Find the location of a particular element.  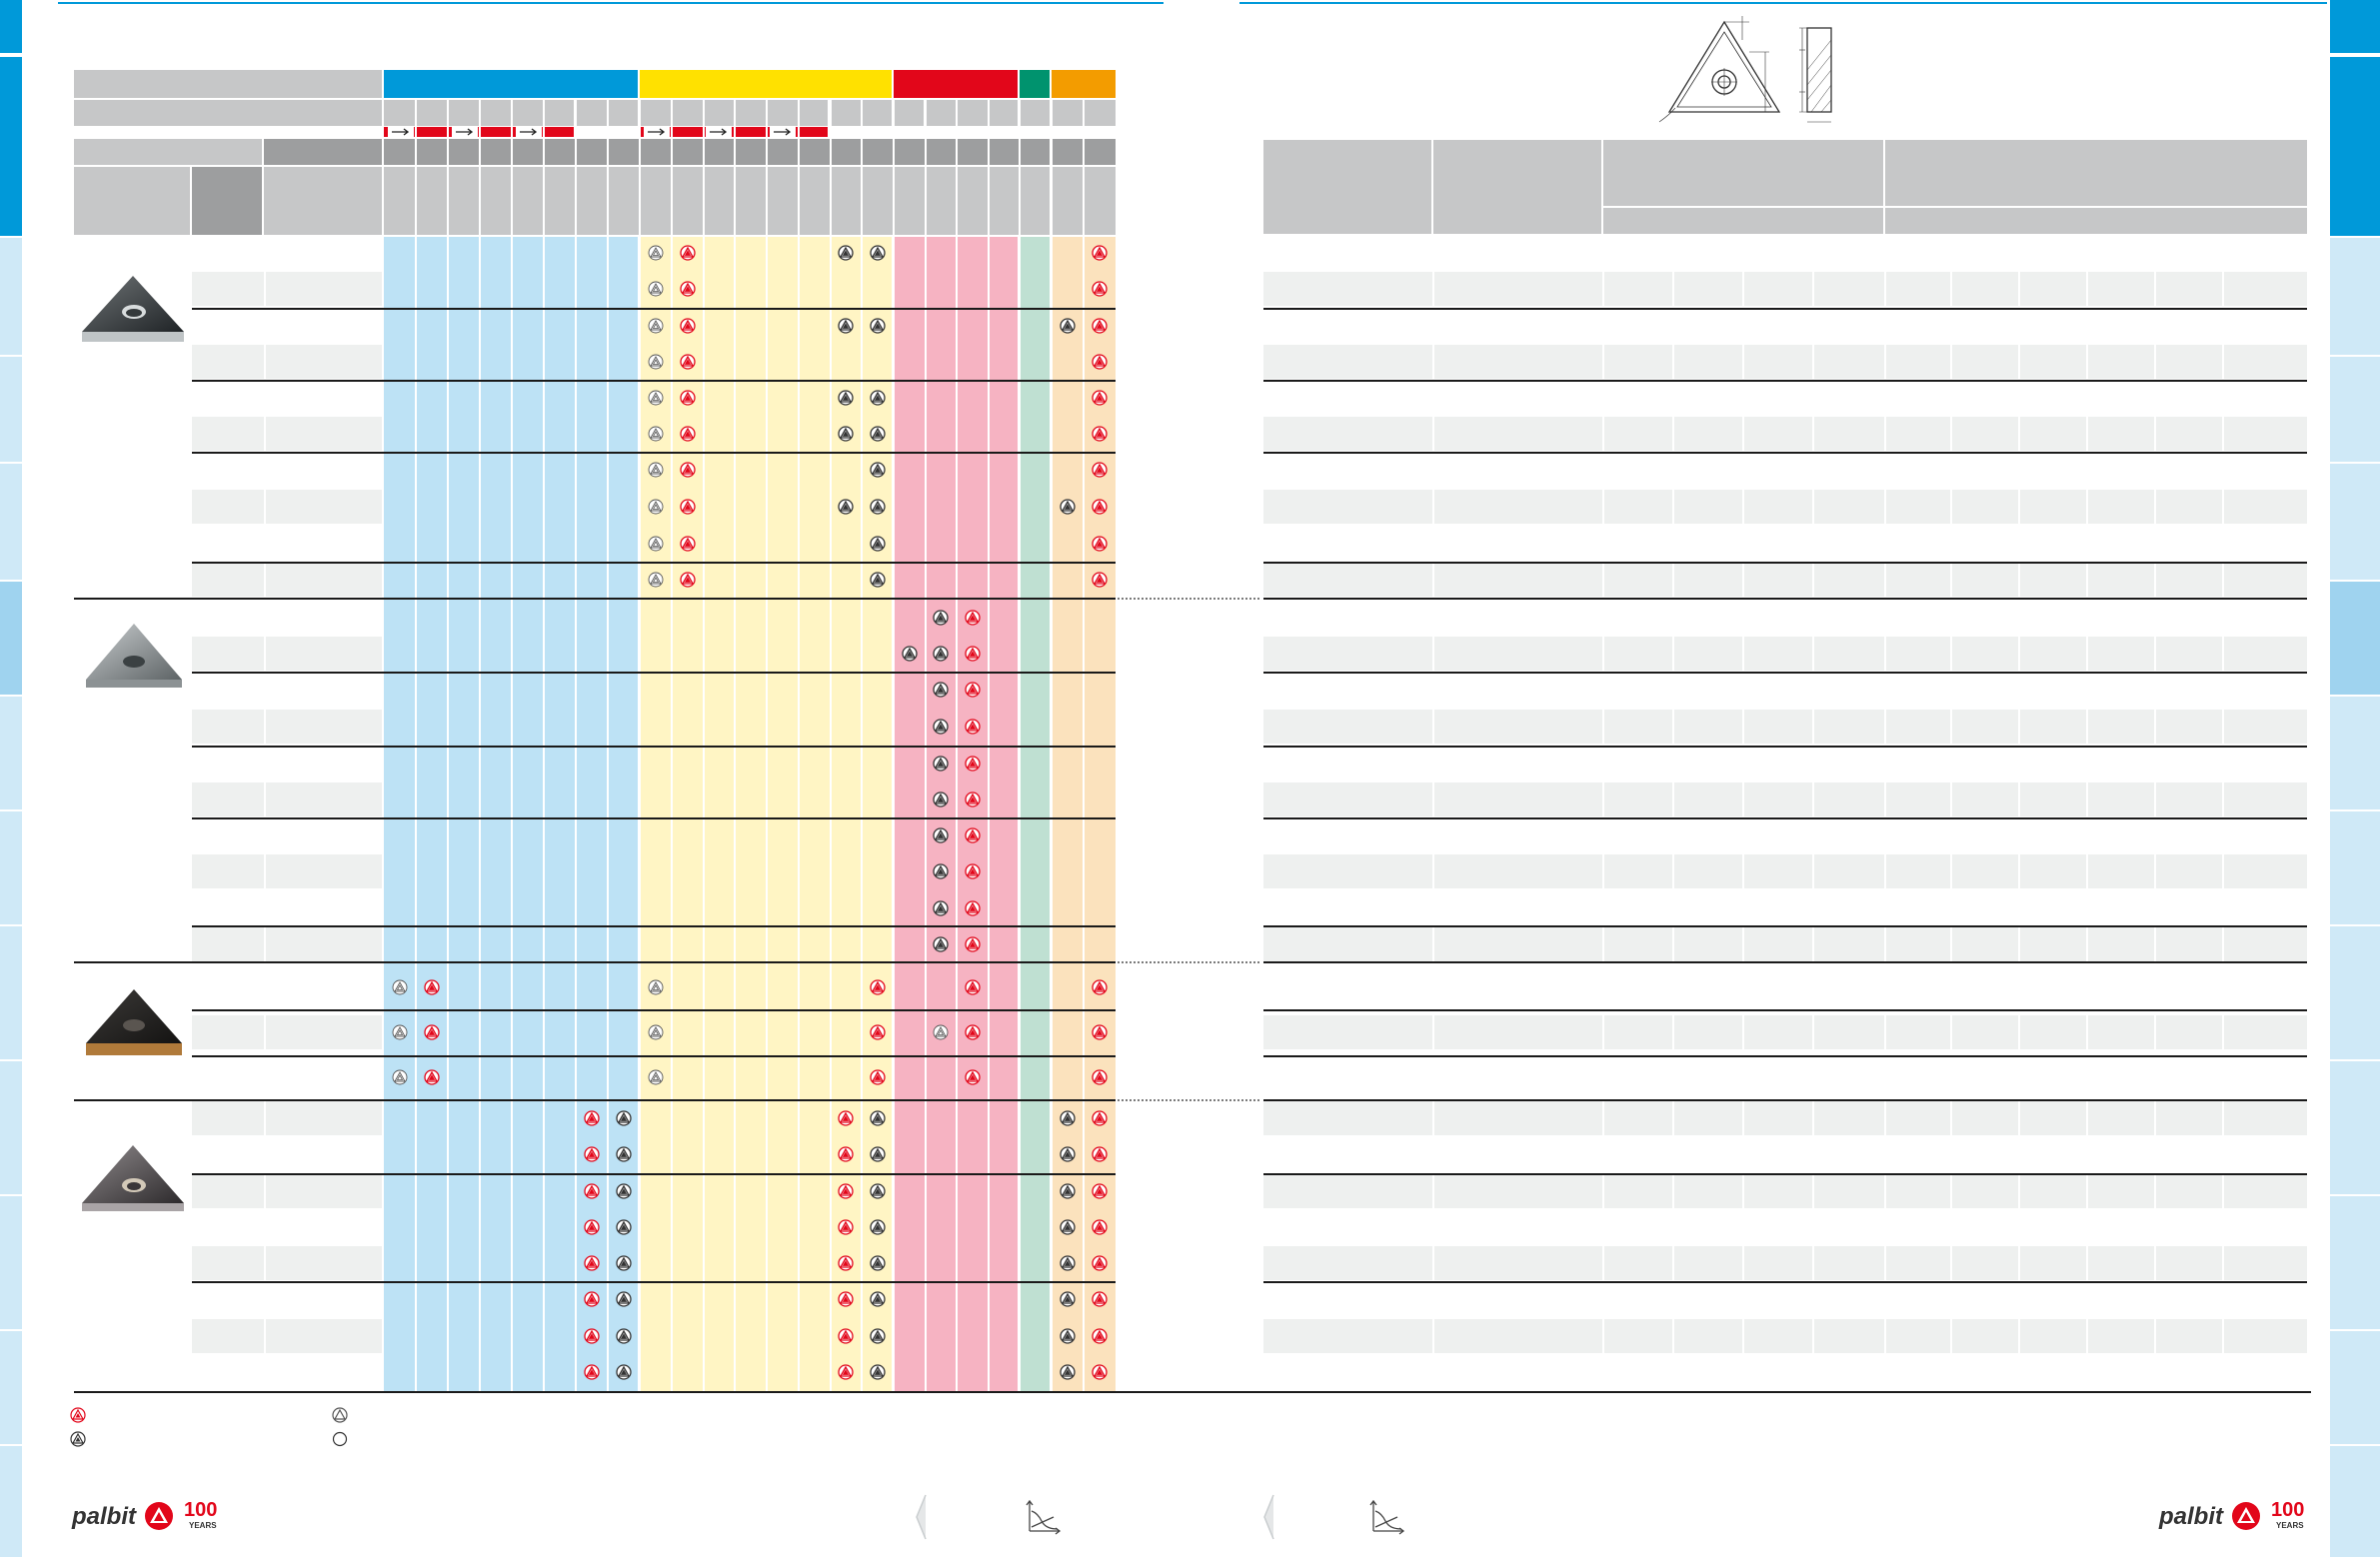

top-rule-left is located at coordinates (611, 3).